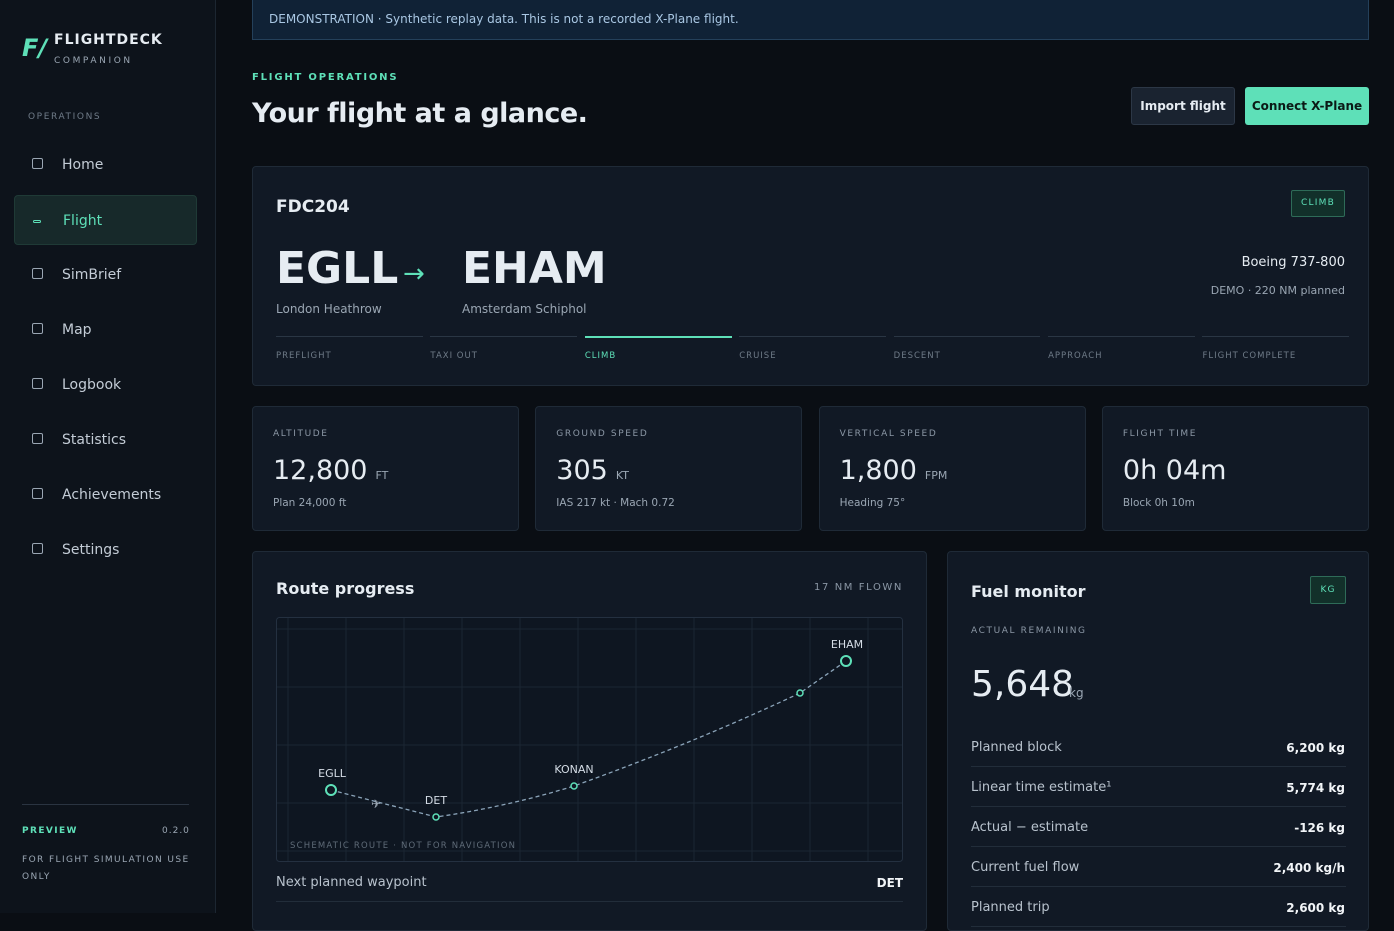 The image size is (1394, 931). What do you see at coordinates (91, 550) in the screenshot?
I see `nav-label: Settings` at bounding box center [91, 550].